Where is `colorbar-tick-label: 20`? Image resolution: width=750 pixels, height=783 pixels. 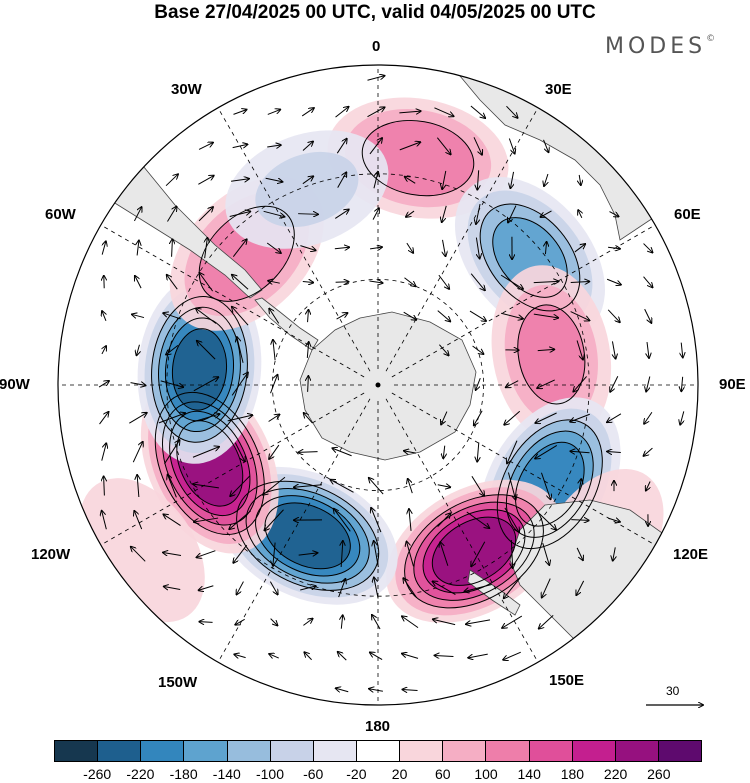
colorbar-tick-label: 20 is located at coordinates (399, 774).